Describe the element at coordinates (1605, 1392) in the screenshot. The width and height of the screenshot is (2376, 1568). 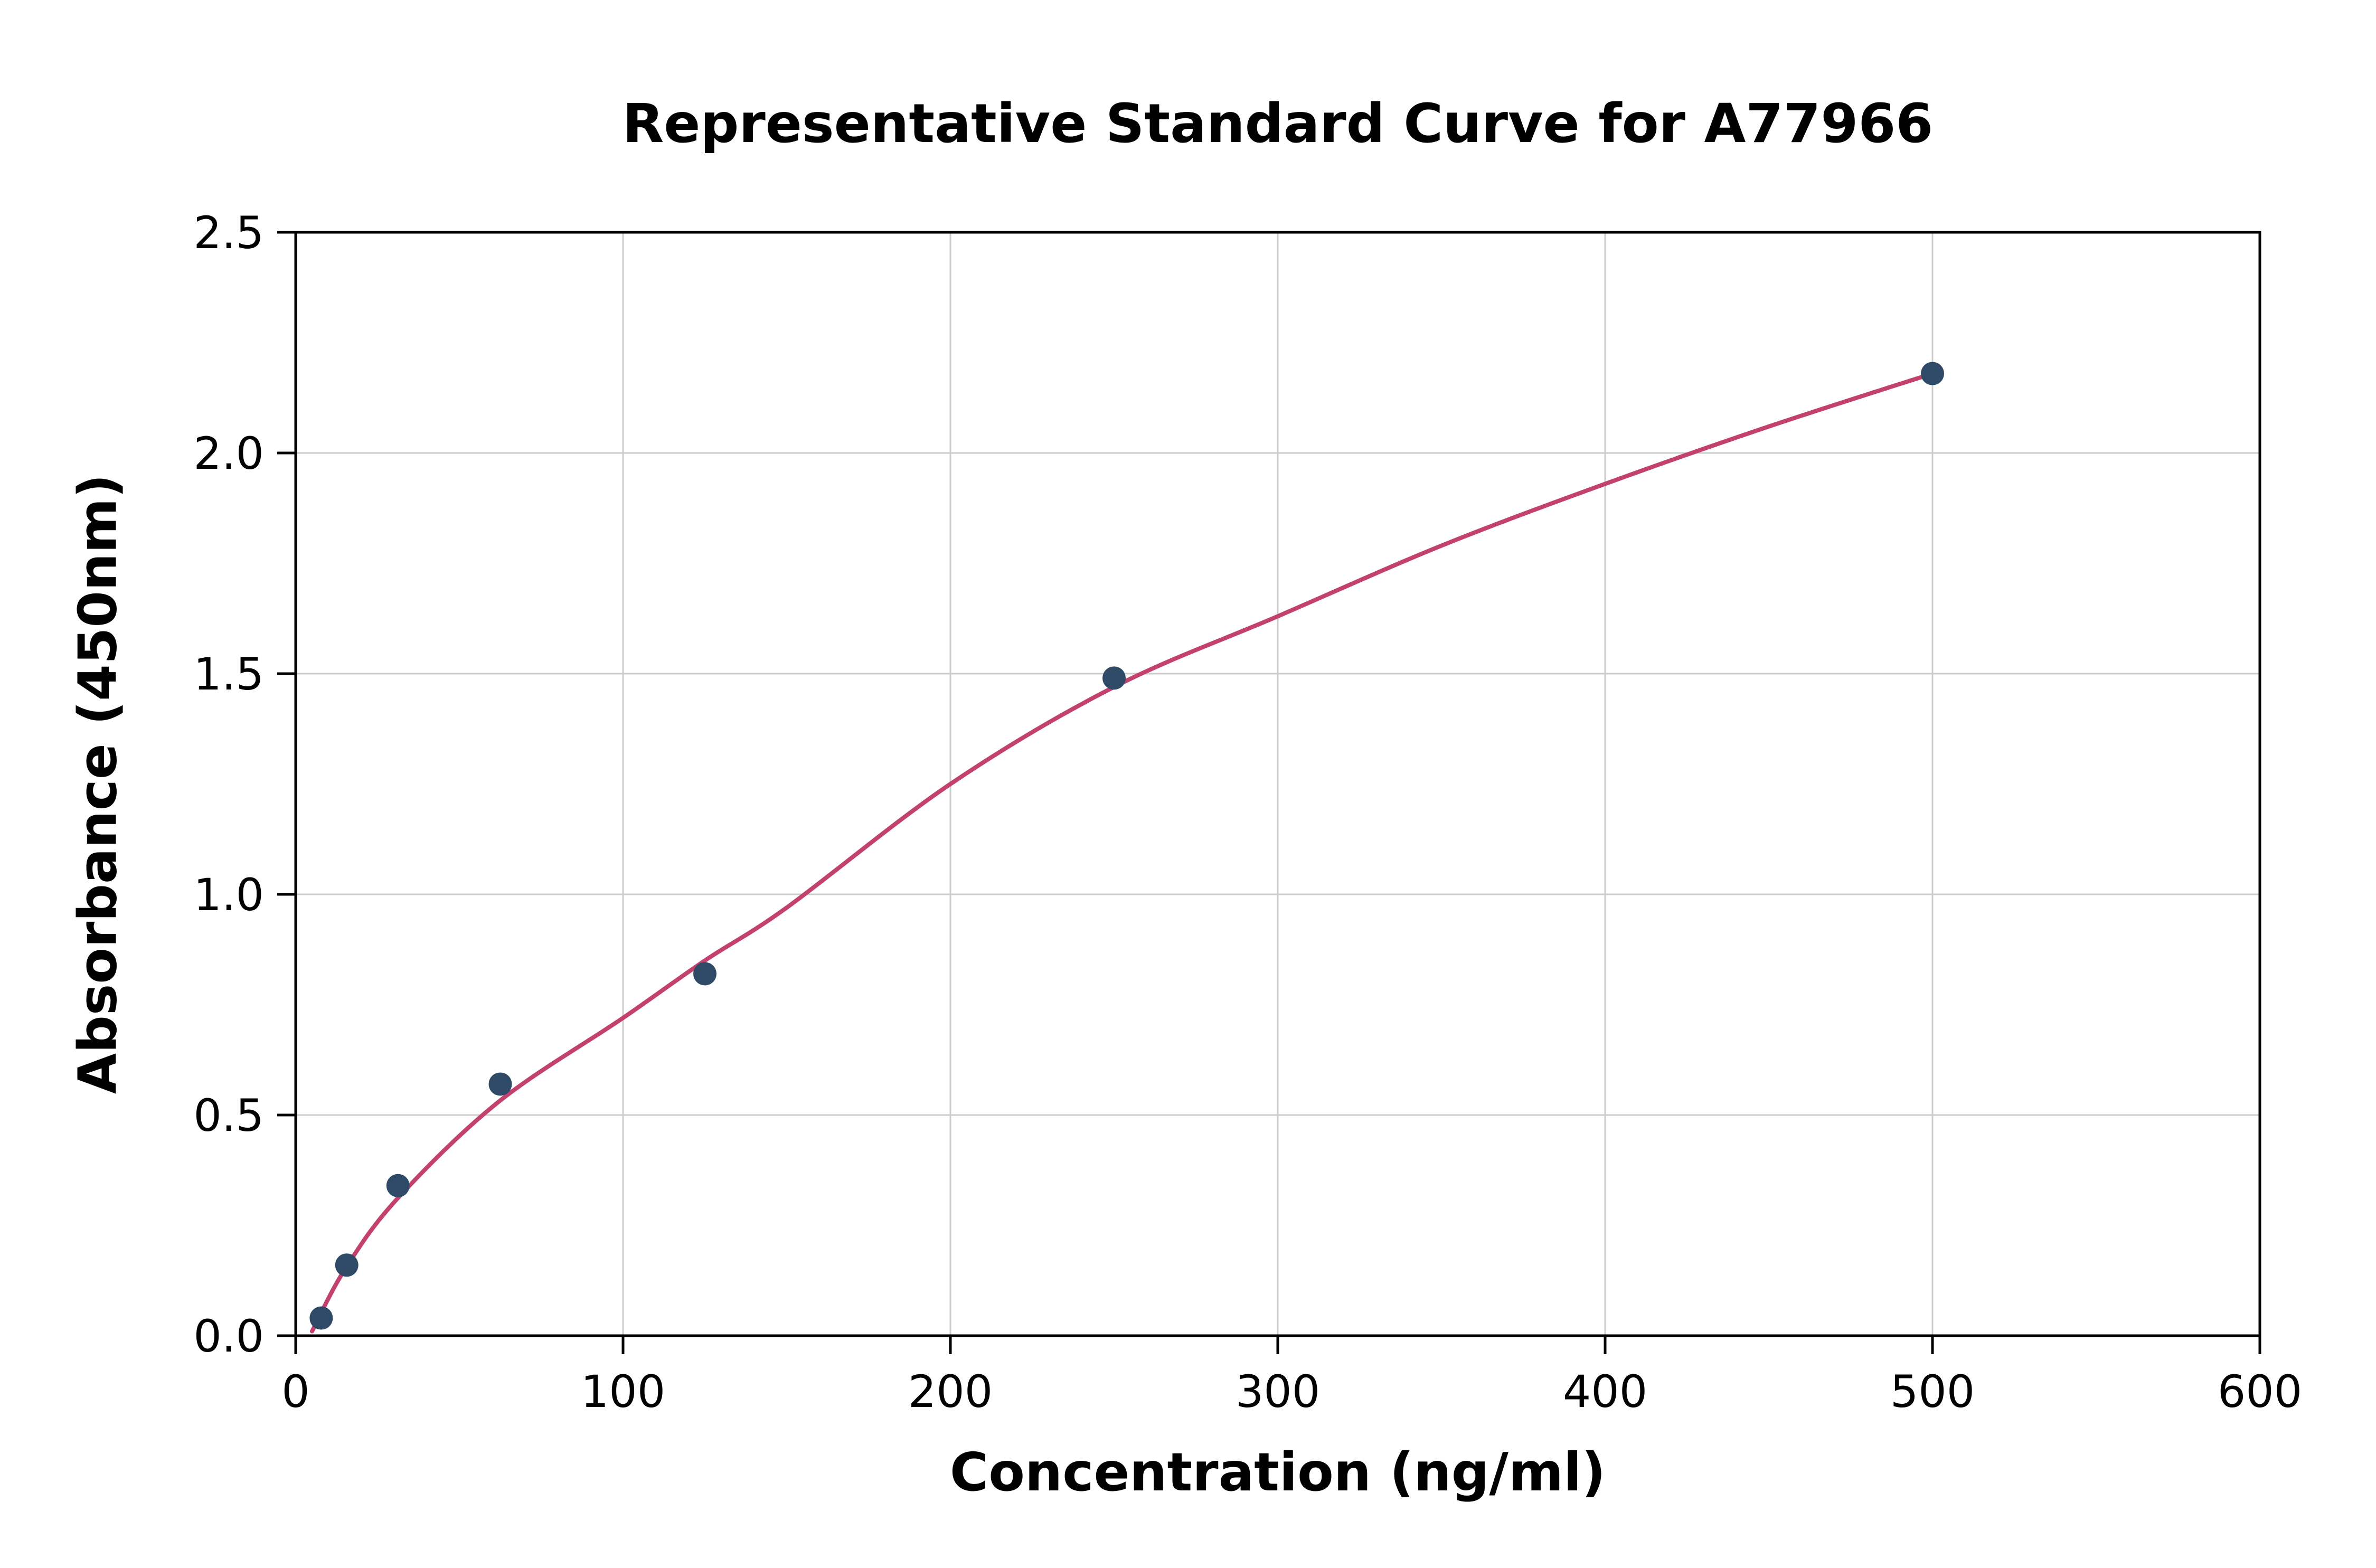
I see `x-tick-label: 400` at that location.